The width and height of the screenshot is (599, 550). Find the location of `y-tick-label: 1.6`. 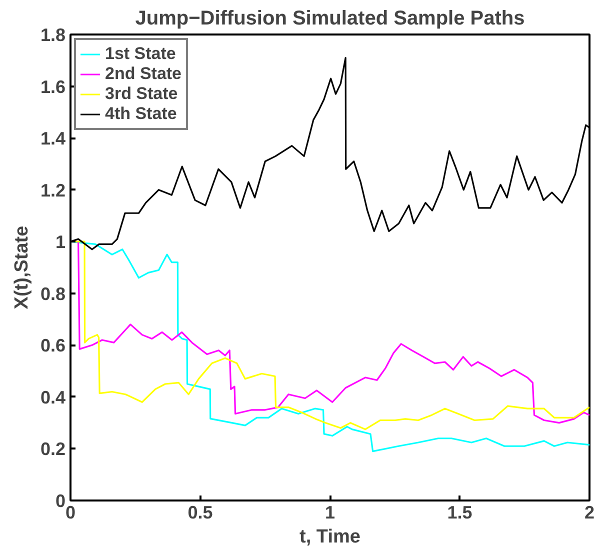

y-tick-label: 1.6 is located at coordinates (53, 86).